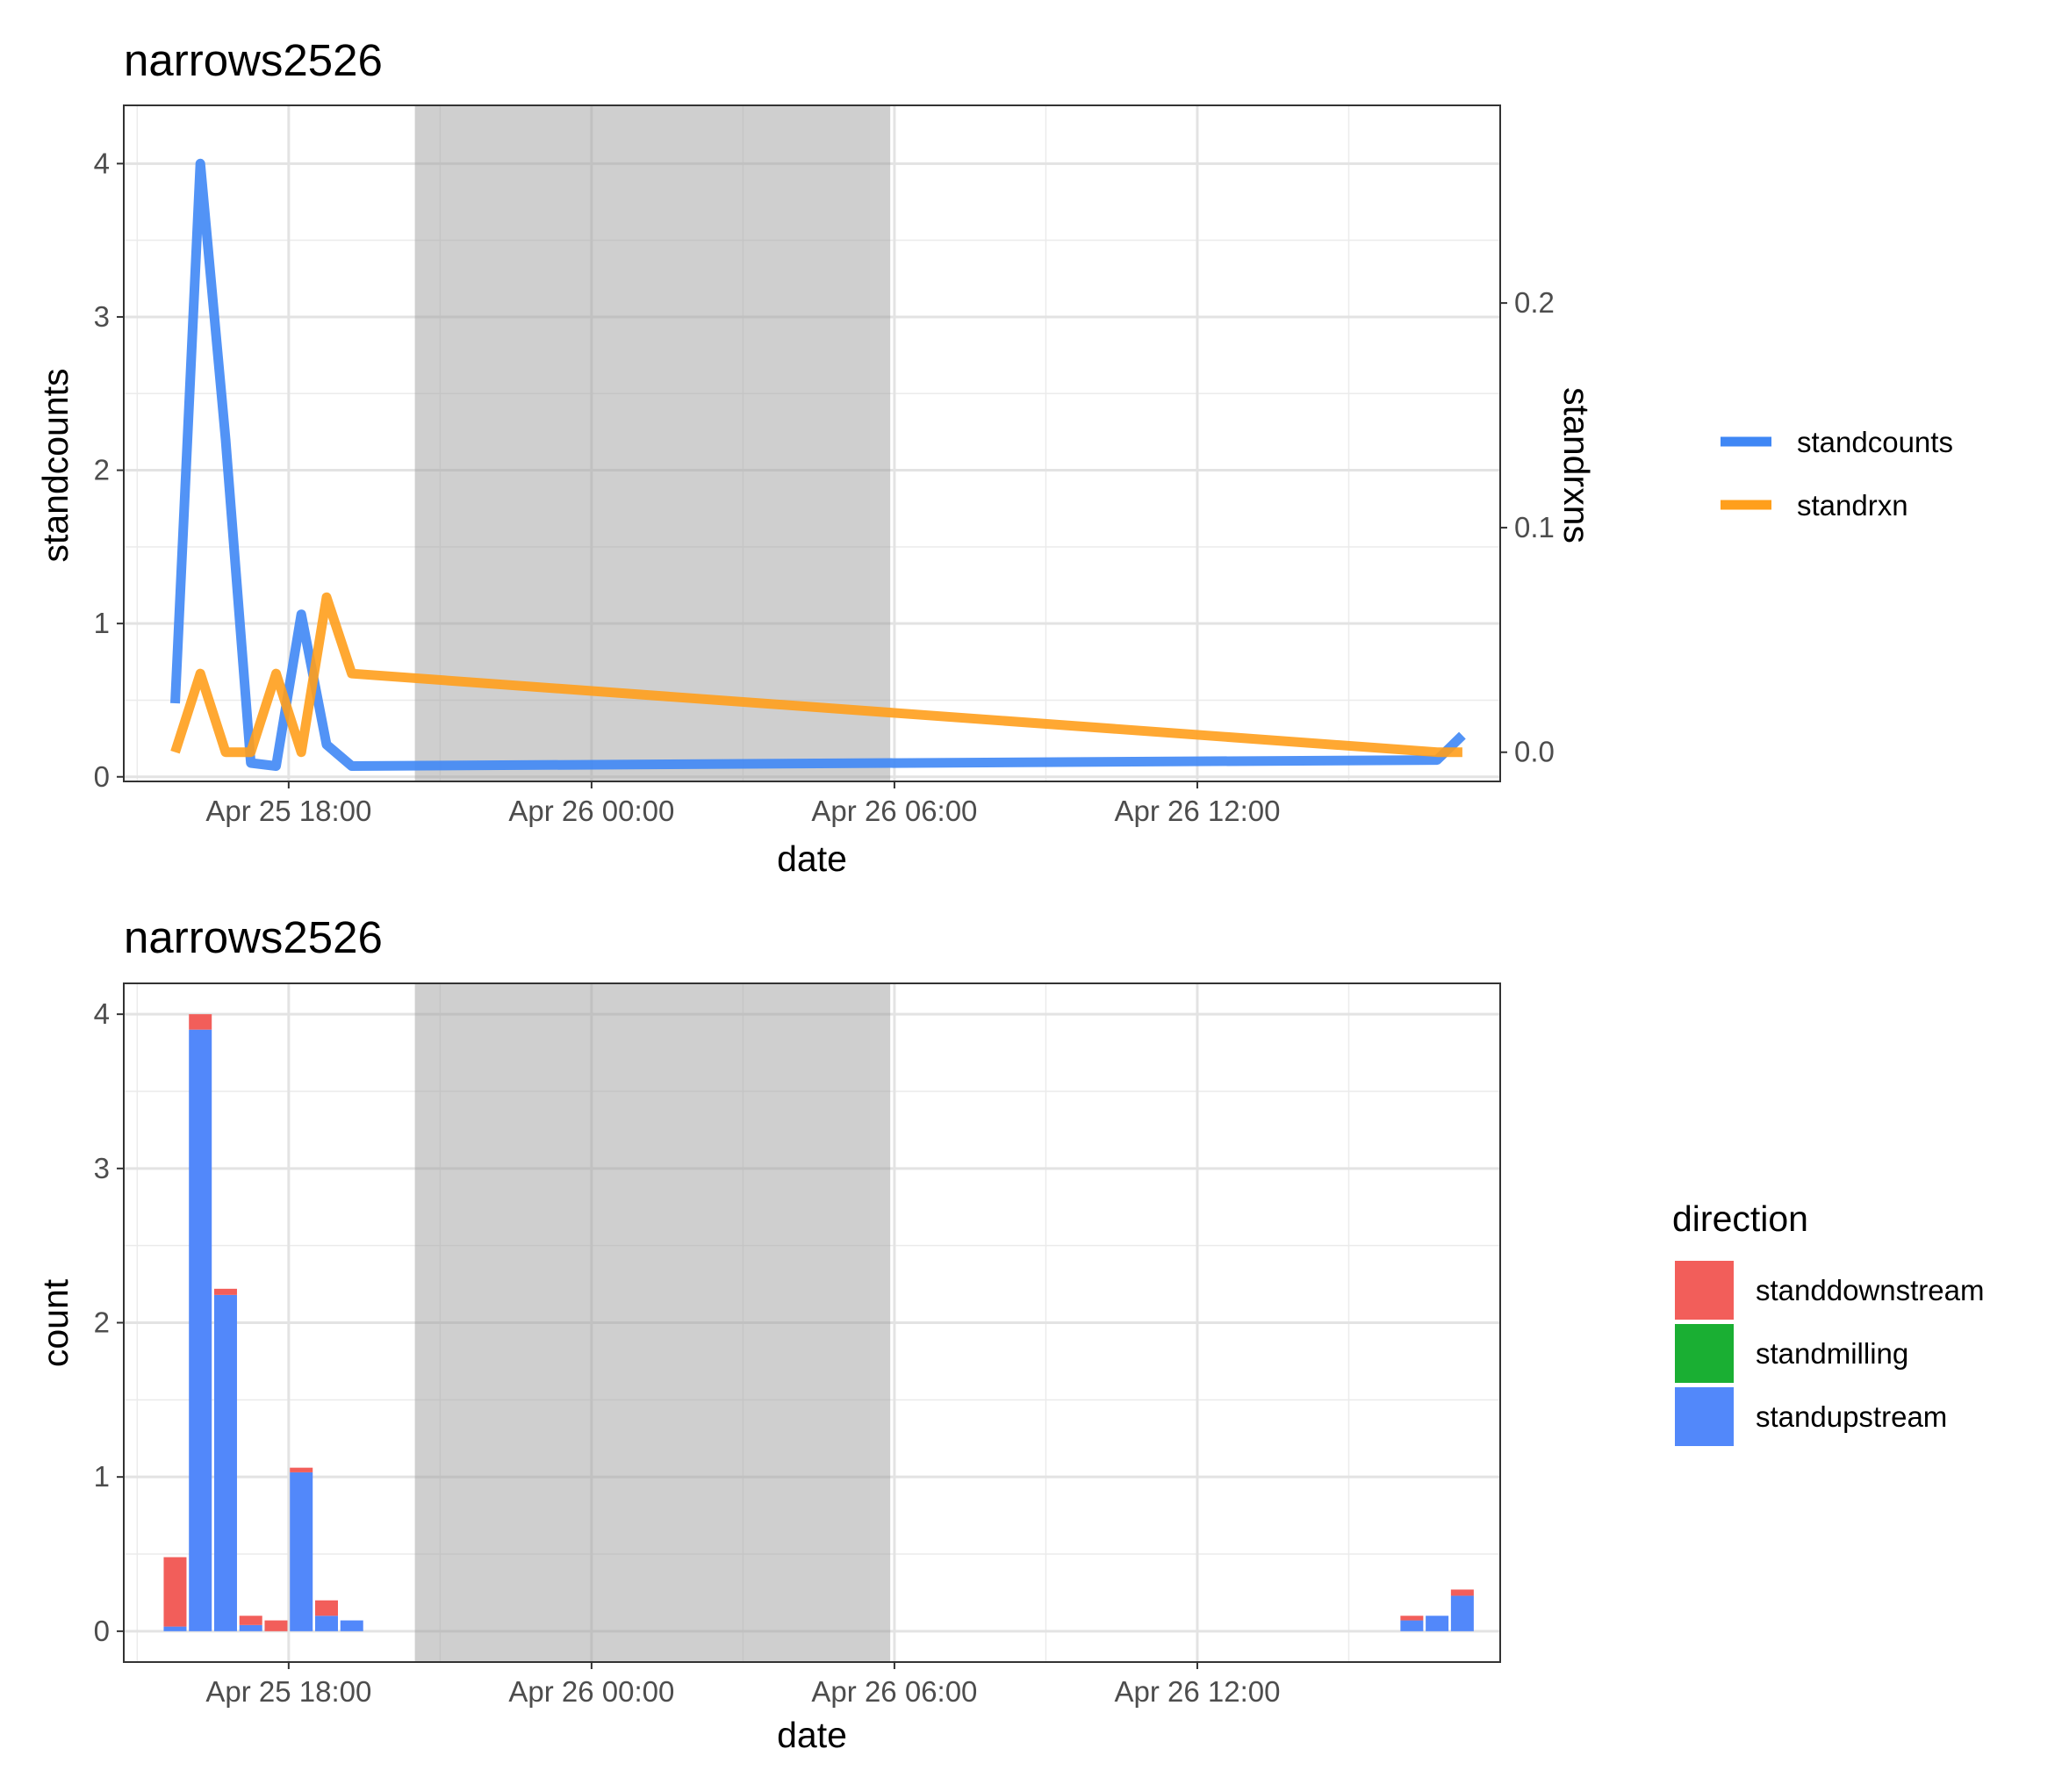  I want to click on bar-chart-y-axis-title: count, so click(55, 1322).